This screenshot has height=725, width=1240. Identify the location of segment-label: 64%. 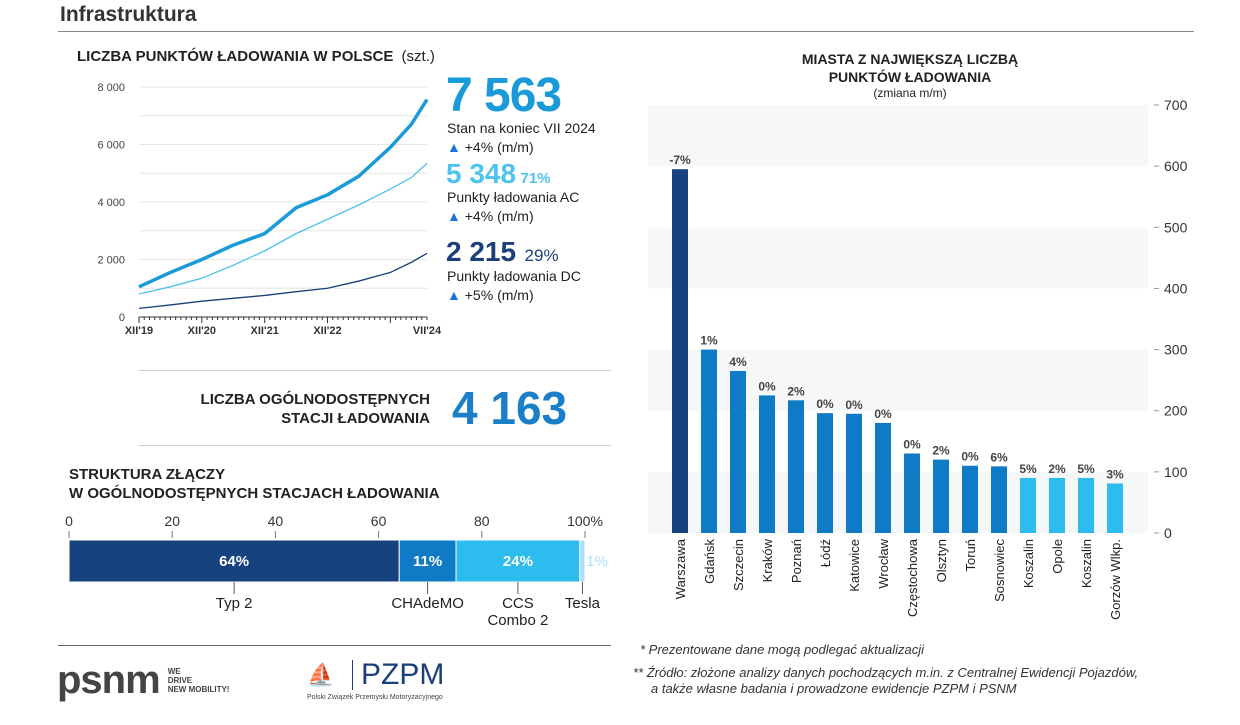
(234, 561).